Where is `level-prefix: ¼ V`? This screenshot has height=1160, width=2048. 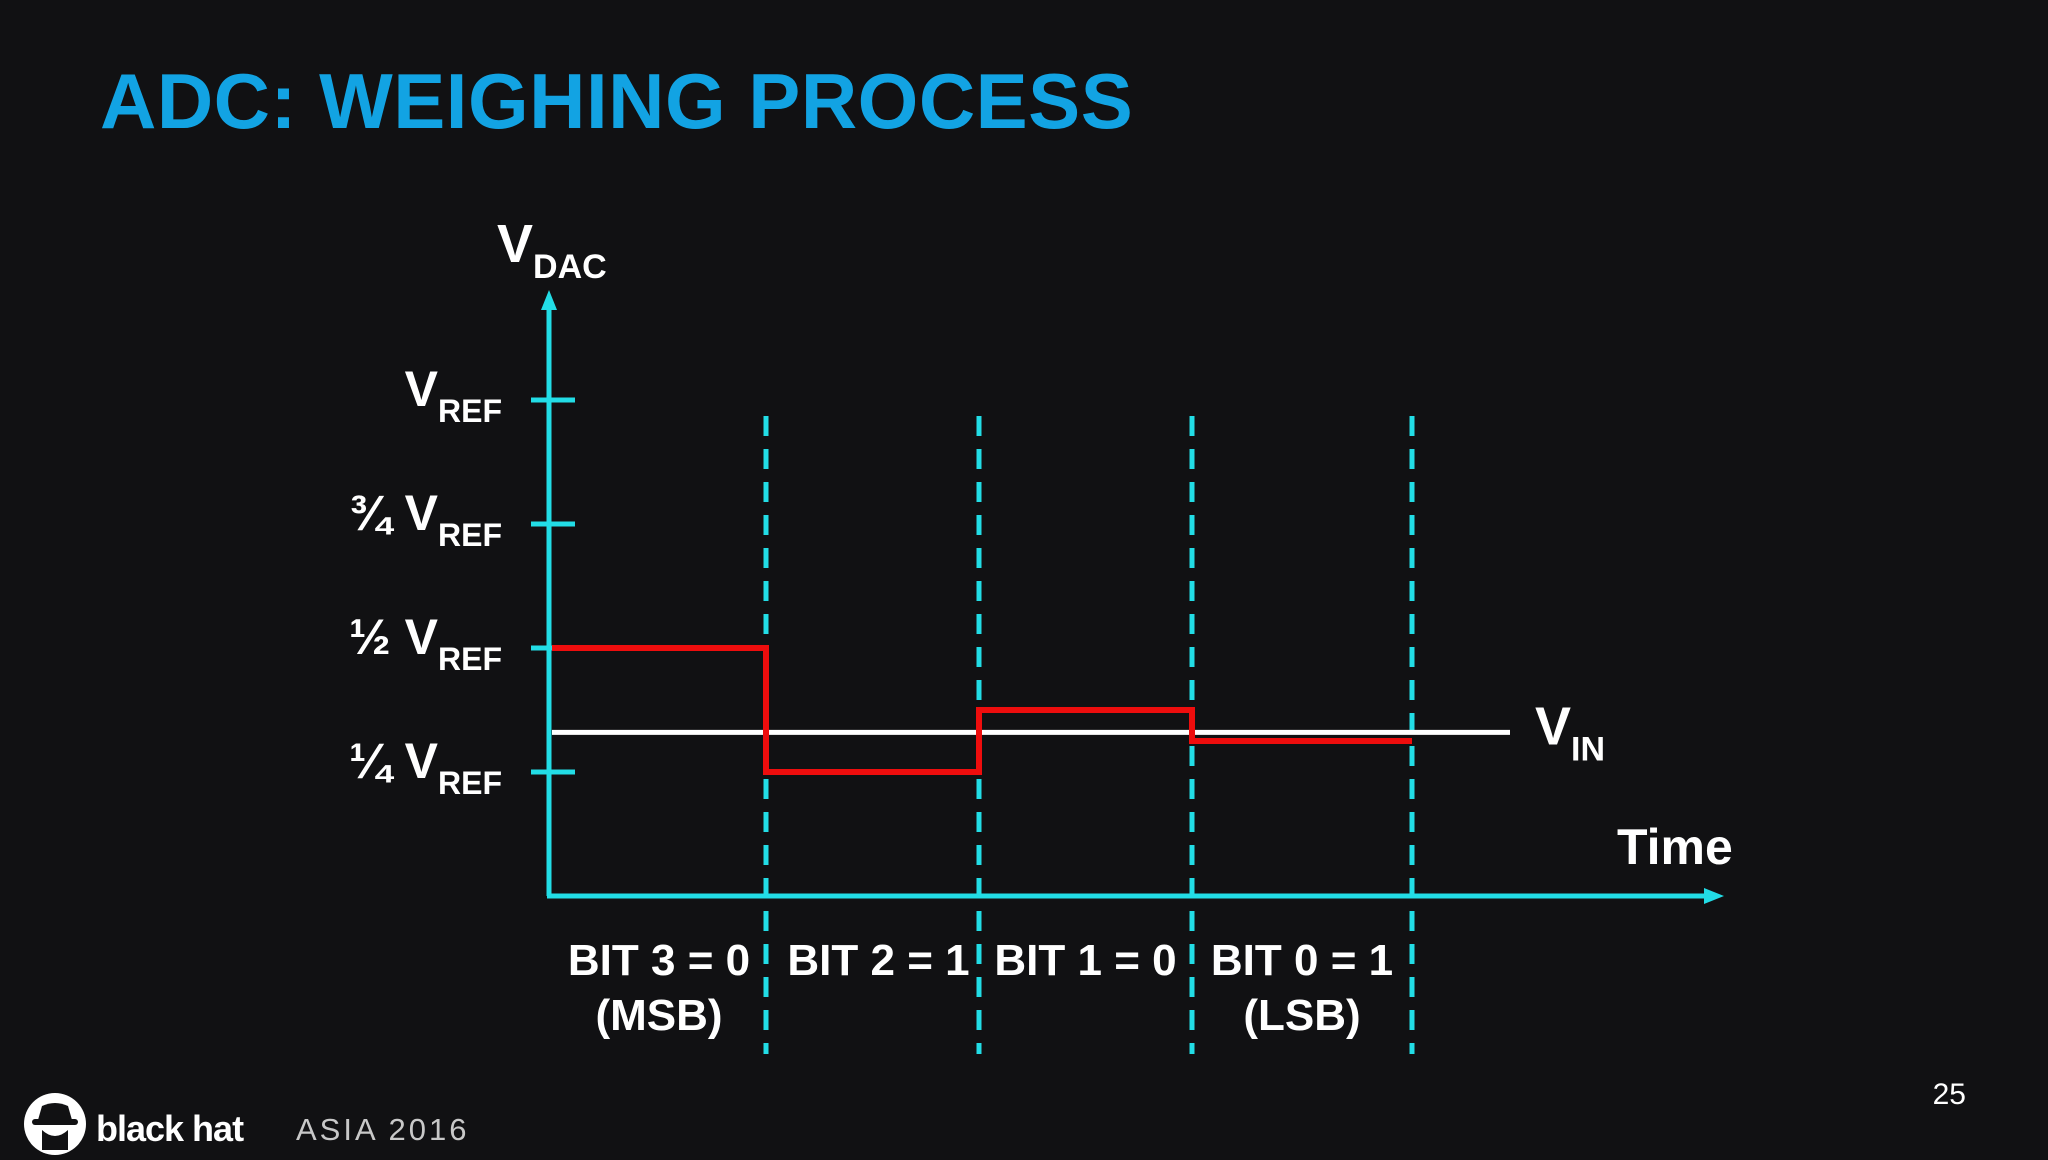
level-prefix: ¼ V is located at coordinates (394, 761).